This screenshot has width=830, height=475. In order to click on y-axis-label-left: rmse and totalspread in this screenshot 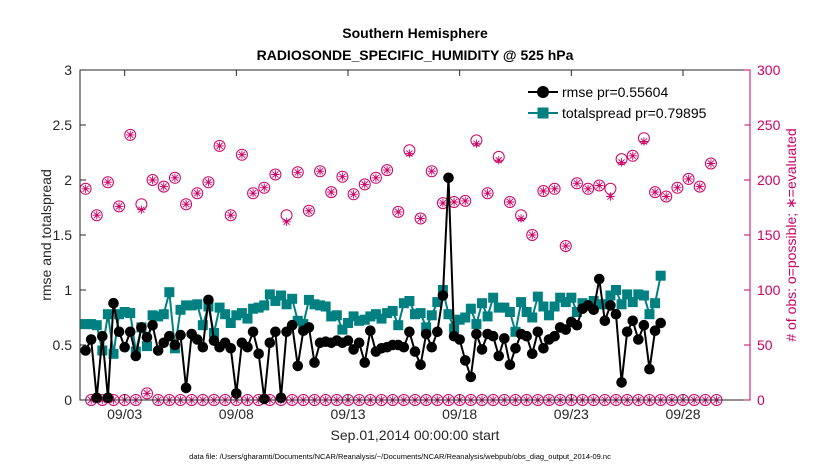, I will do `click(46, 235)`.